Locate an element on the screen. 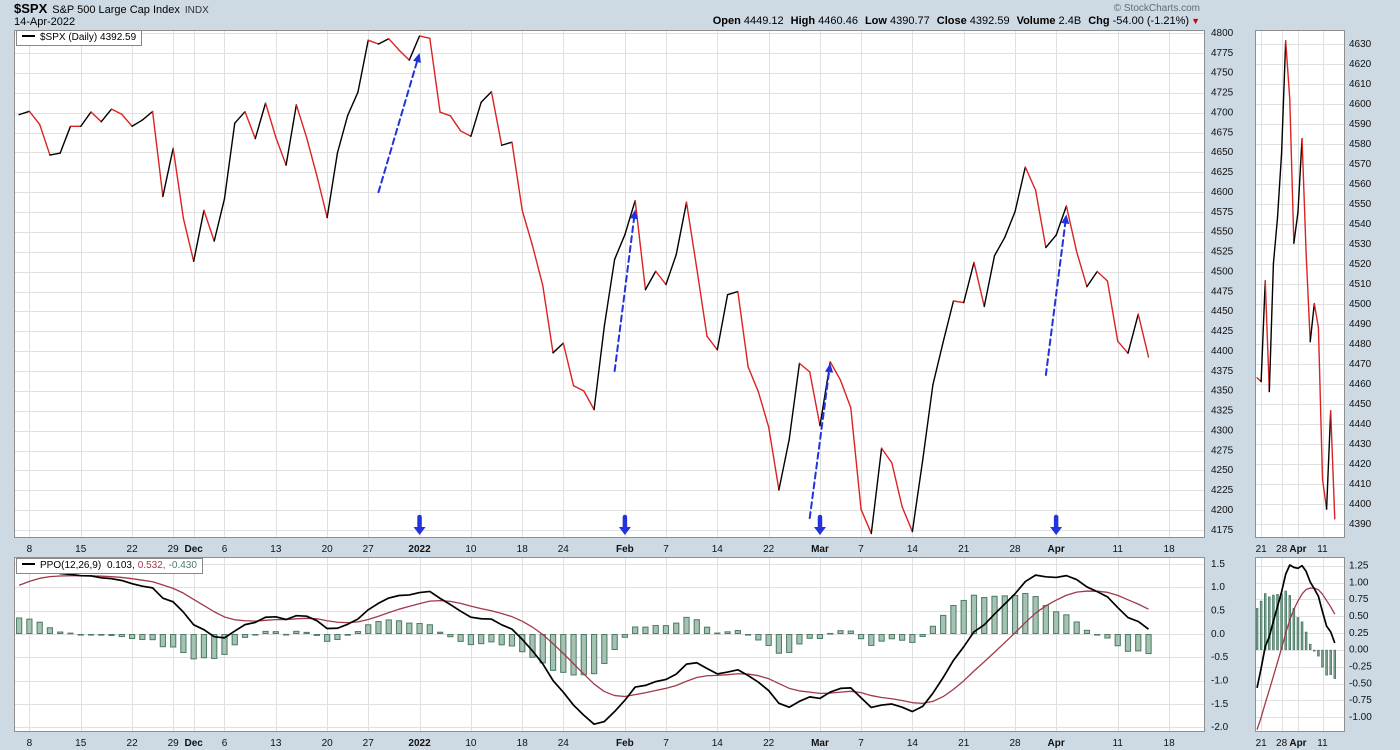 The height and width of the screenshot is (750, 1400). spx-line-swatch-icon is located at coordinates (28, 36).